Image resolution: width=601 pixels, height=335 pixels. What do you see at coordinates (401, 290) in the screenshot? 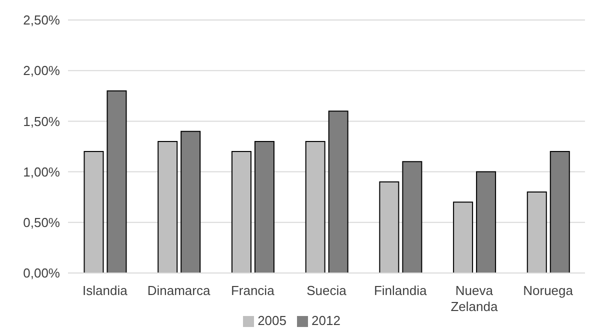
I see `x-tick-label: Finlandia` at bounding box center [401, 290].